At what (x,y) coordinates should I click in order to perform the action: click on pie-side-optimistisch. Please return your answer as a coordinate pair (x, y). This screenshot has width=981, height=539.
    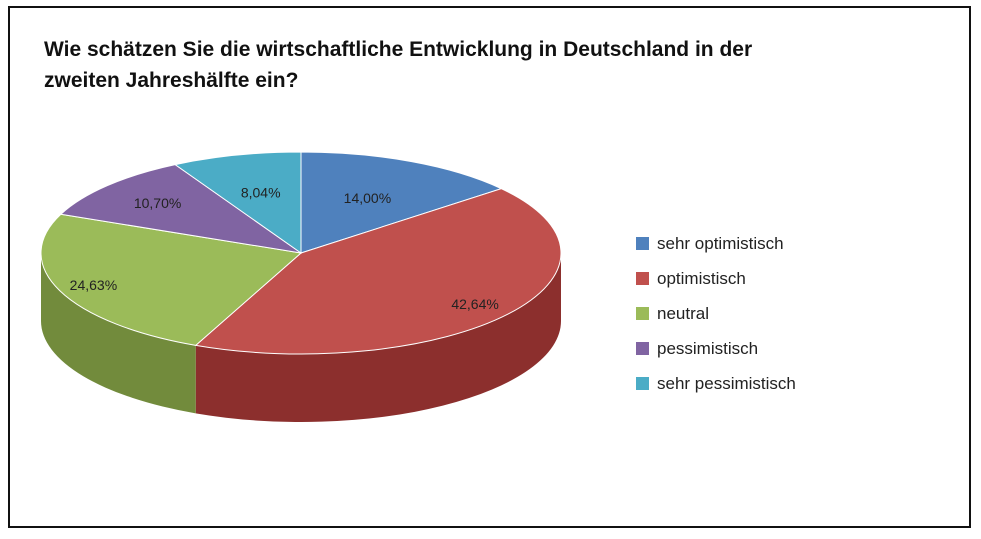
    Looking at the image, I should click on (378, 337).